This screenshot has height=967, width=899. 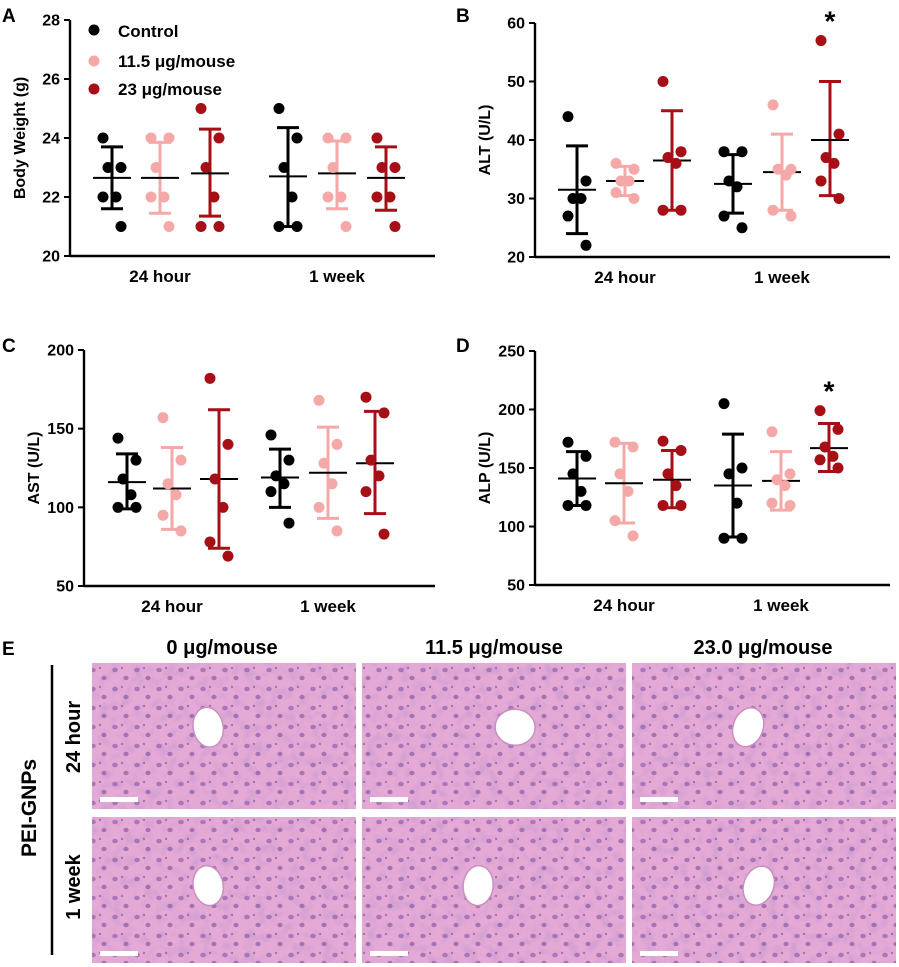 I want to click on y-tick-label: 250, so click(x=511, y=352).